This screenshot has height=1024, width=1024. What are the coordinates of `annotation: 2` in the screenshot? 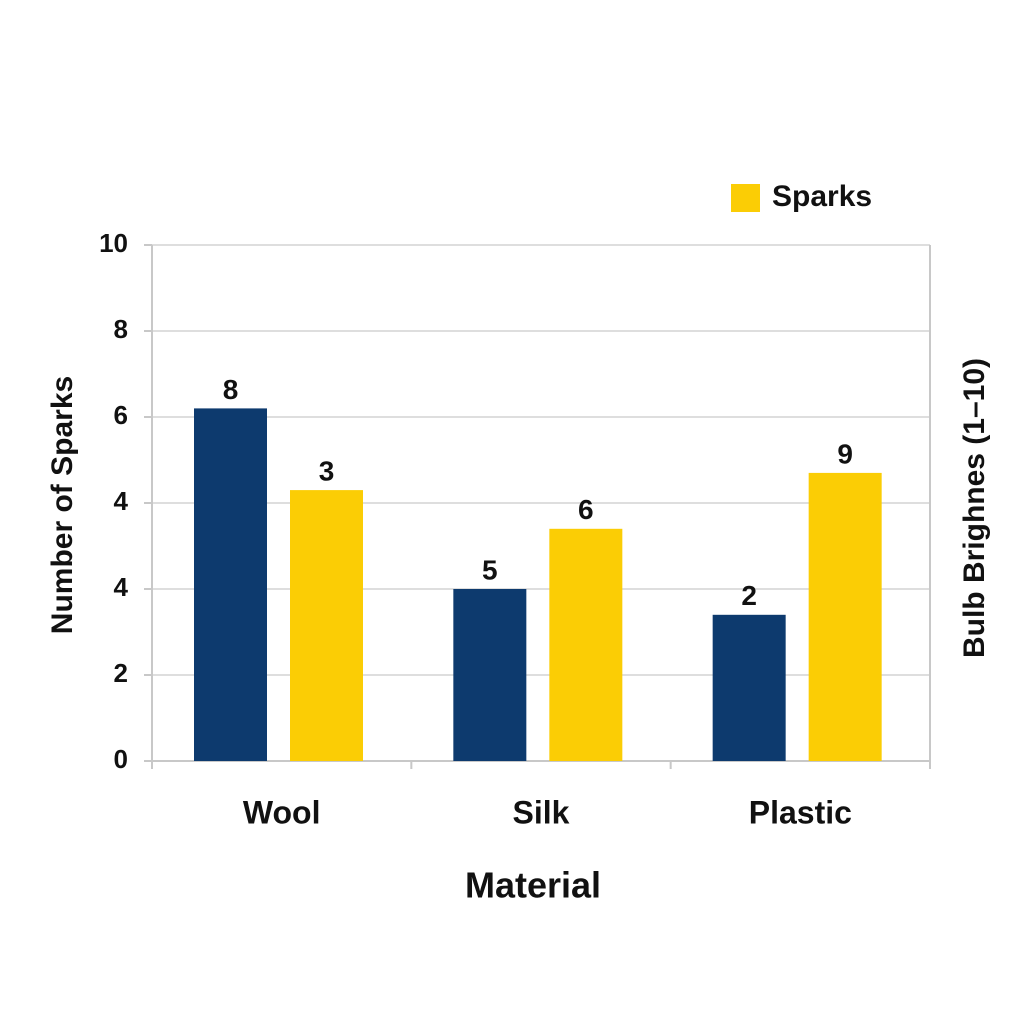 It's located at (749, 595).